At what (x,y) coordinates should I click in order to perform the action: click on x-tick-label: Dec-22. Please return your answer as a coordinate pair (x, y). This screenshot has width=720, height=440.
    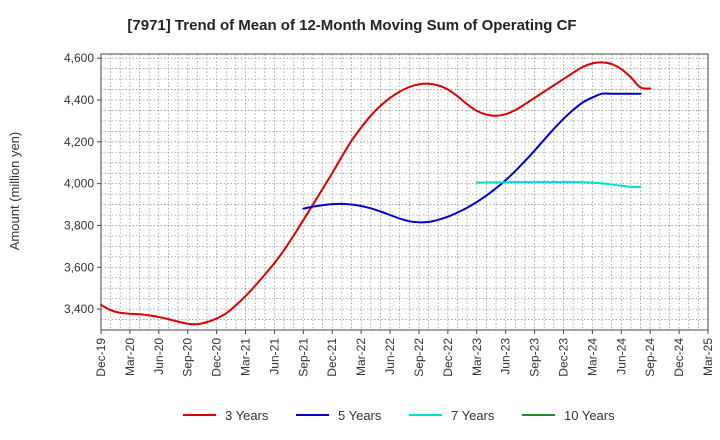
    Looking at the image, I should click on (448, 357).